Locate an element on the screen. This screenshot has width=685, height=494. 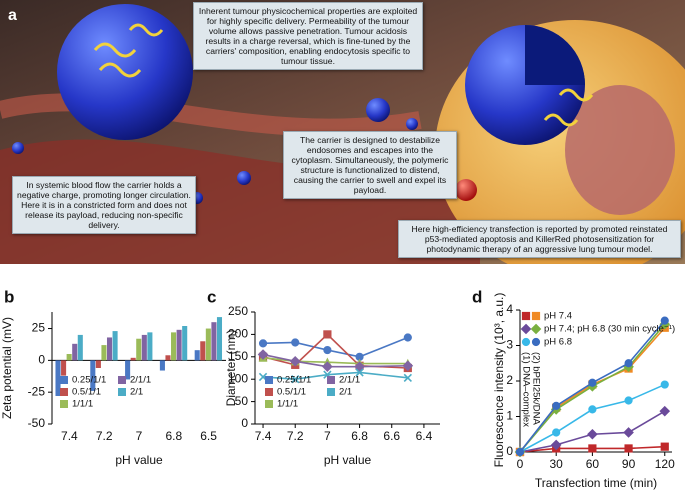
y-axis-label: Zeta potential (mV) is located at coordinates (7, 368).